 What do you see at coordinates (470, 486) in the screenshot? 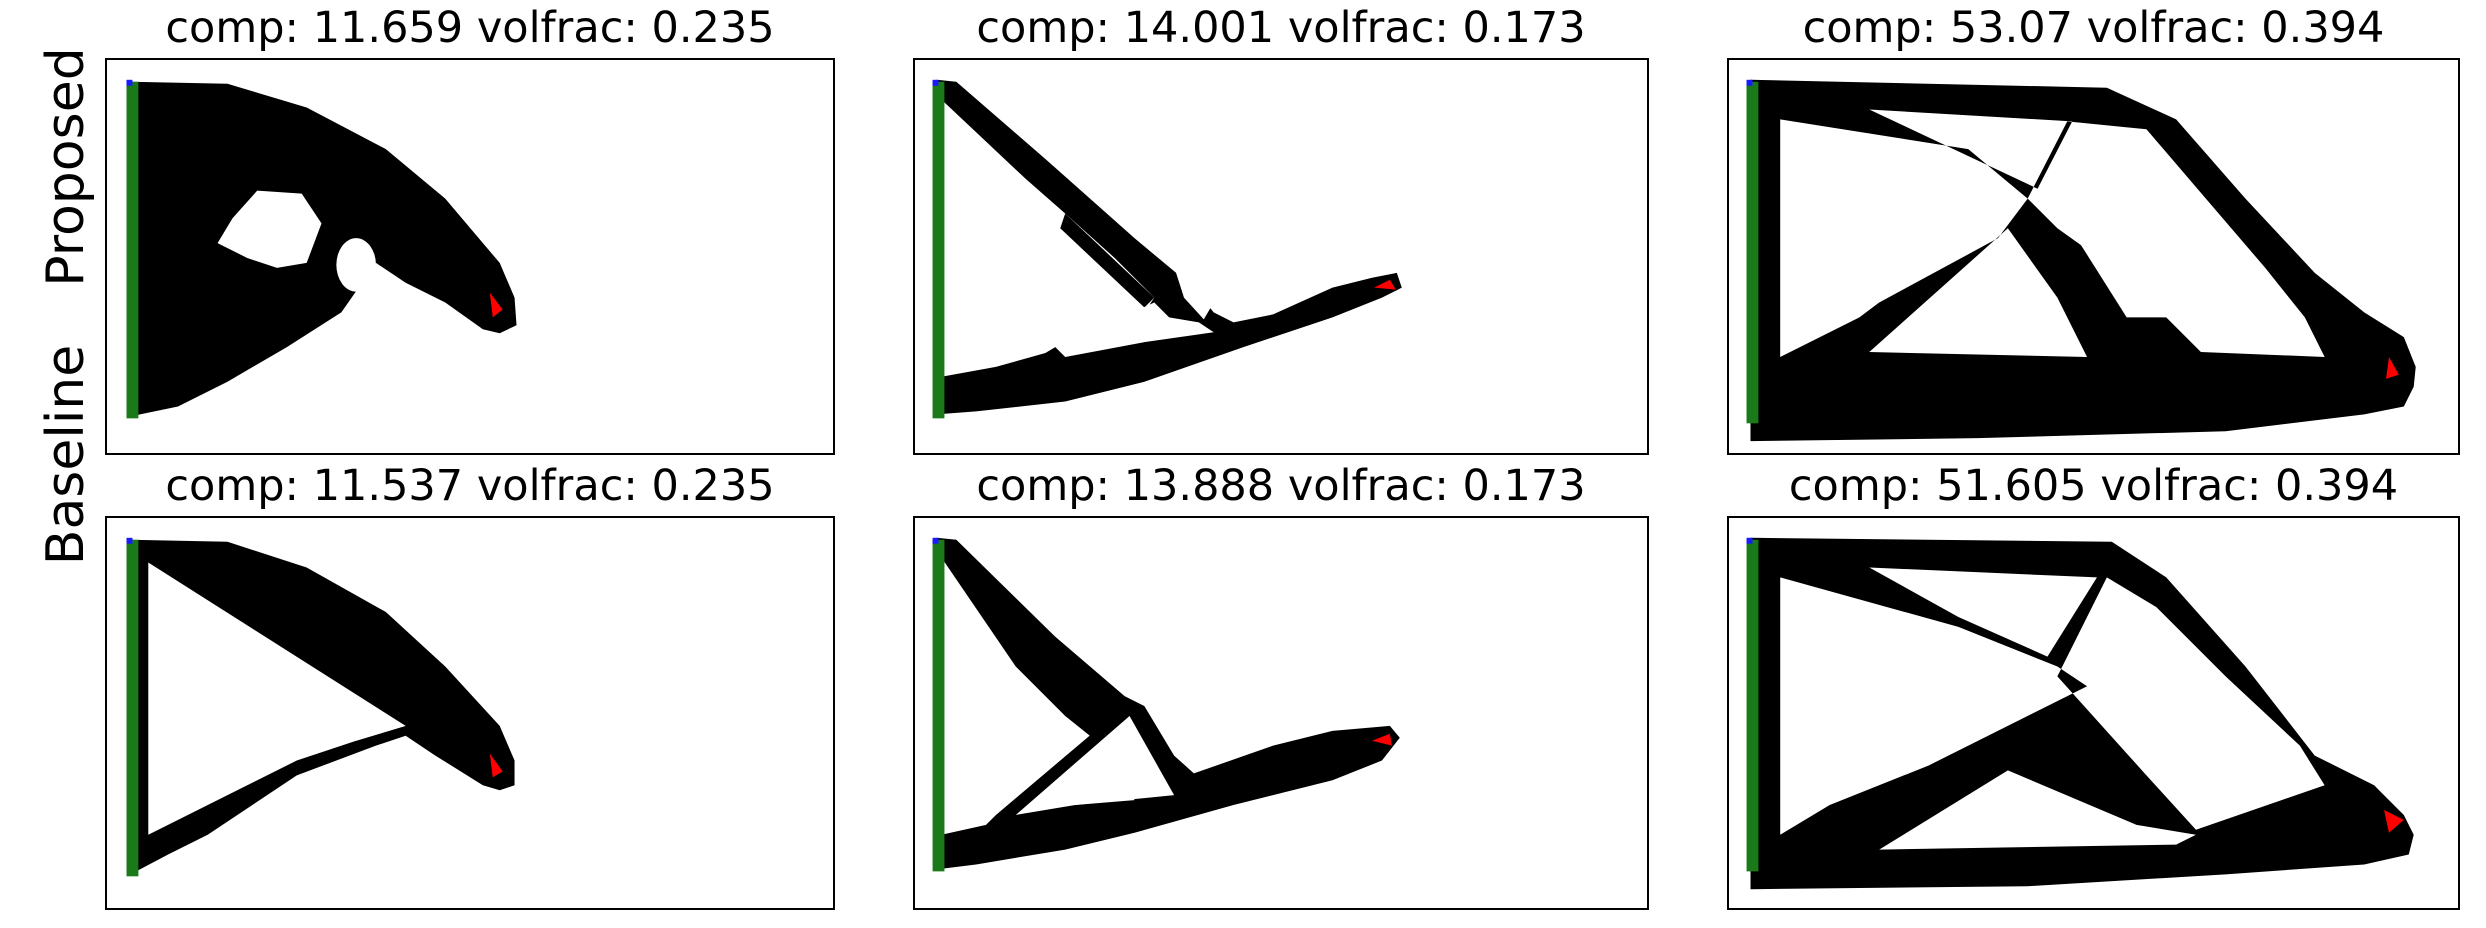
I see `panel-title-baseline-1: comp: 11.537 volfrac: 0.235` at bounding box center [470, 486].